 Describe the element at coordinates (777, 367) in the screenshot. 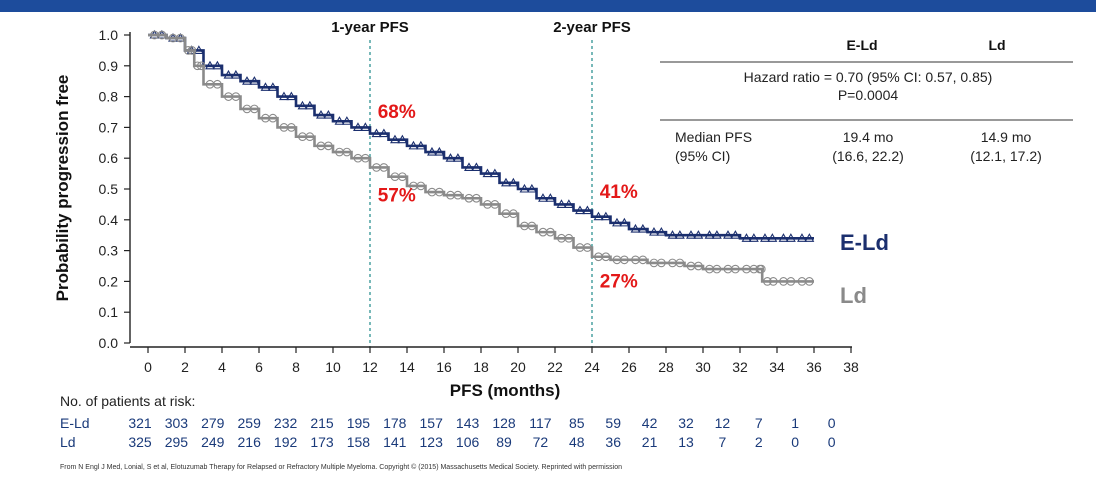

I see `x-tick-label: 34` at that location.